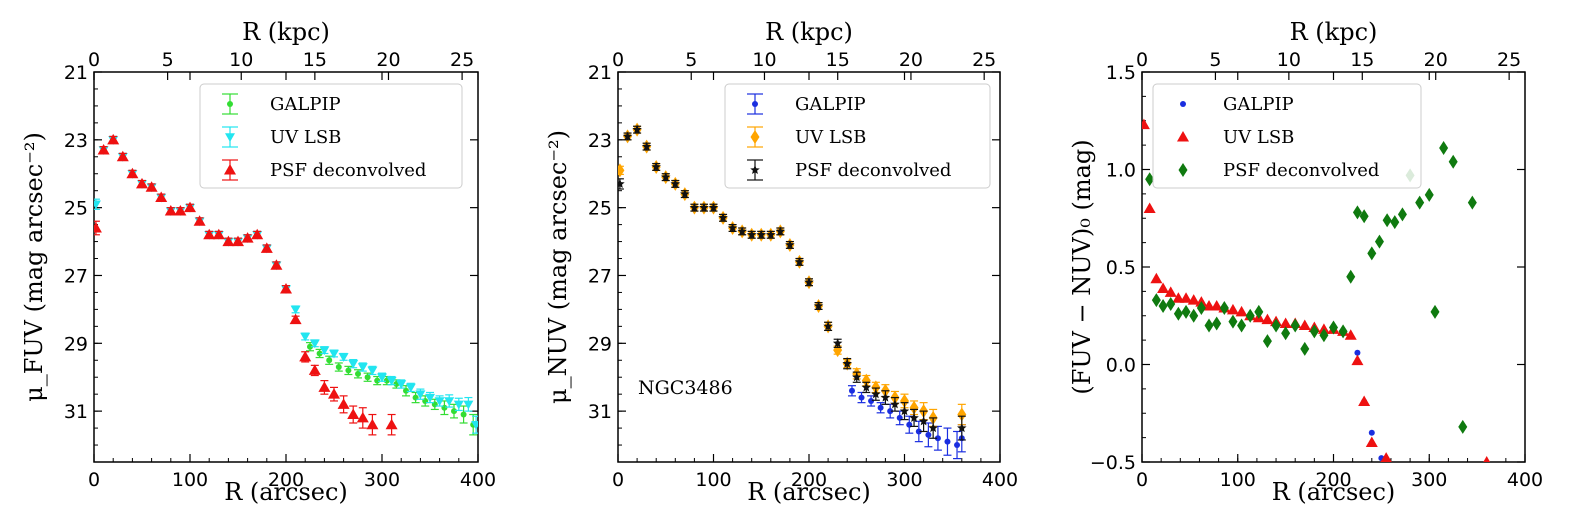 Image resolution: width=1578 pixels, height=526 pixels. I want to click on top-tick-label: 5, so click(168, 60).